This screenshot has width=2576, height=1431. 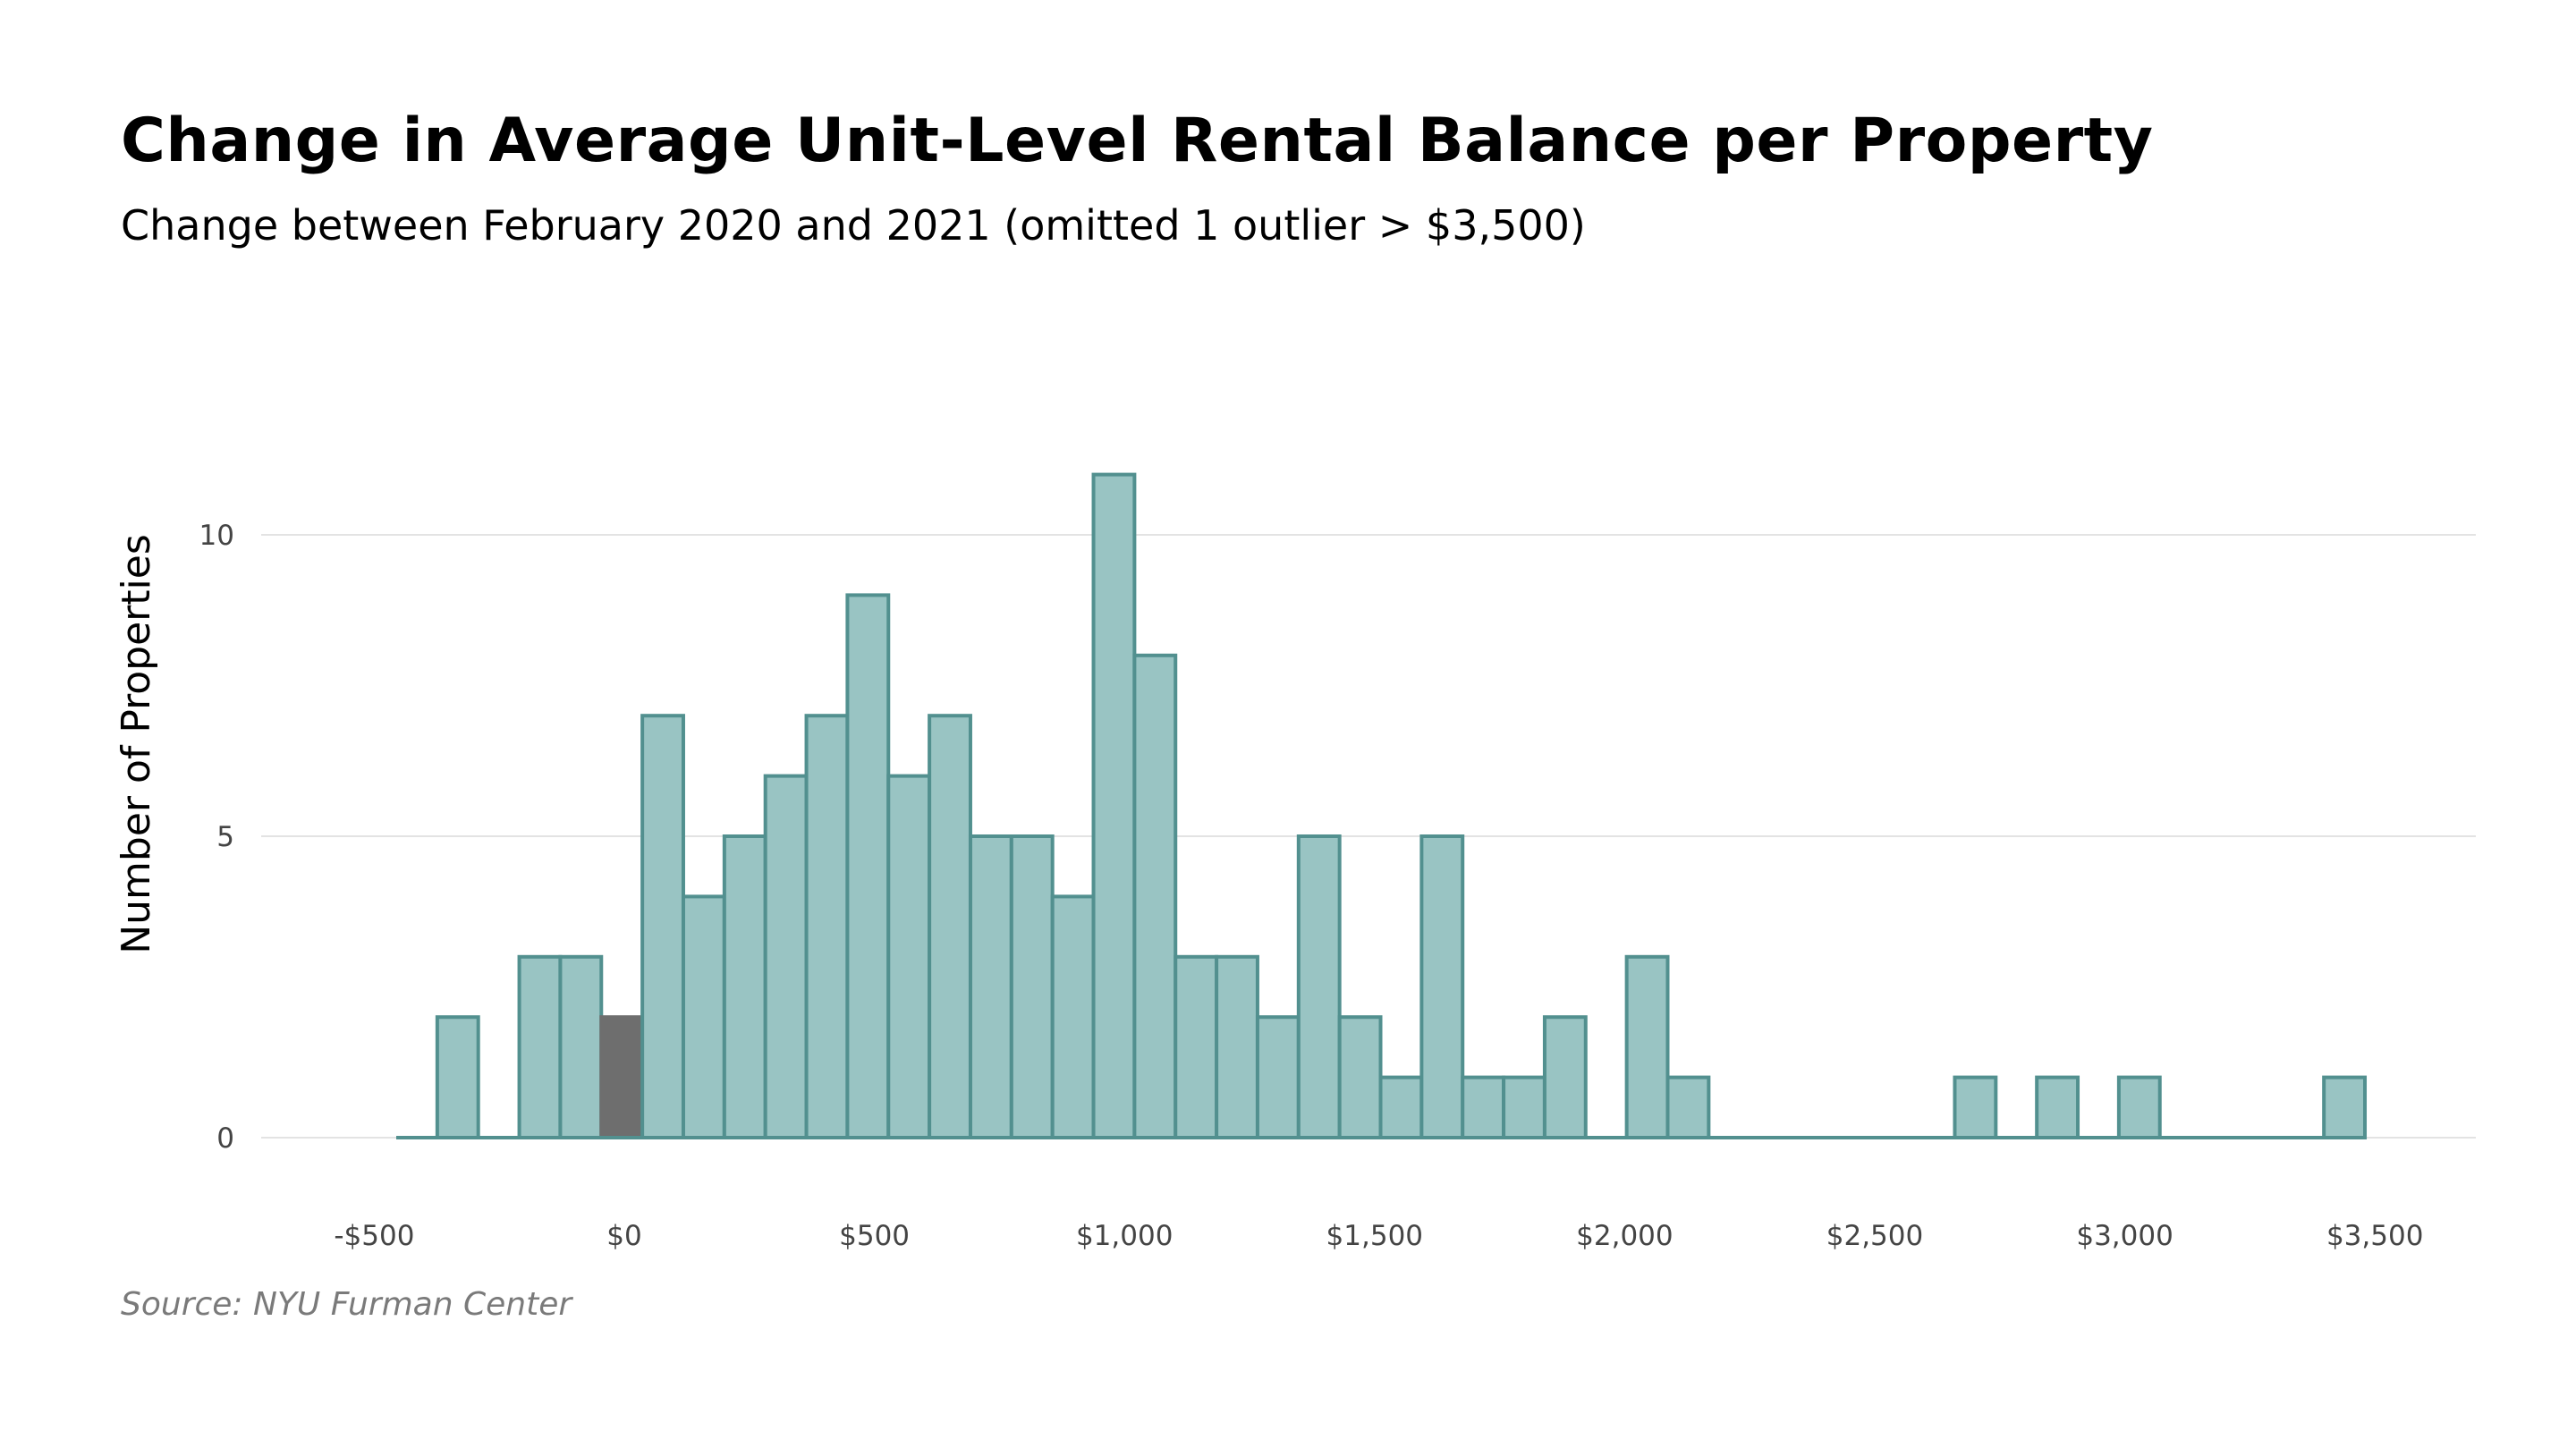 I want to click on x-tick-label: $2,000, so click(x=1624, y=1236).